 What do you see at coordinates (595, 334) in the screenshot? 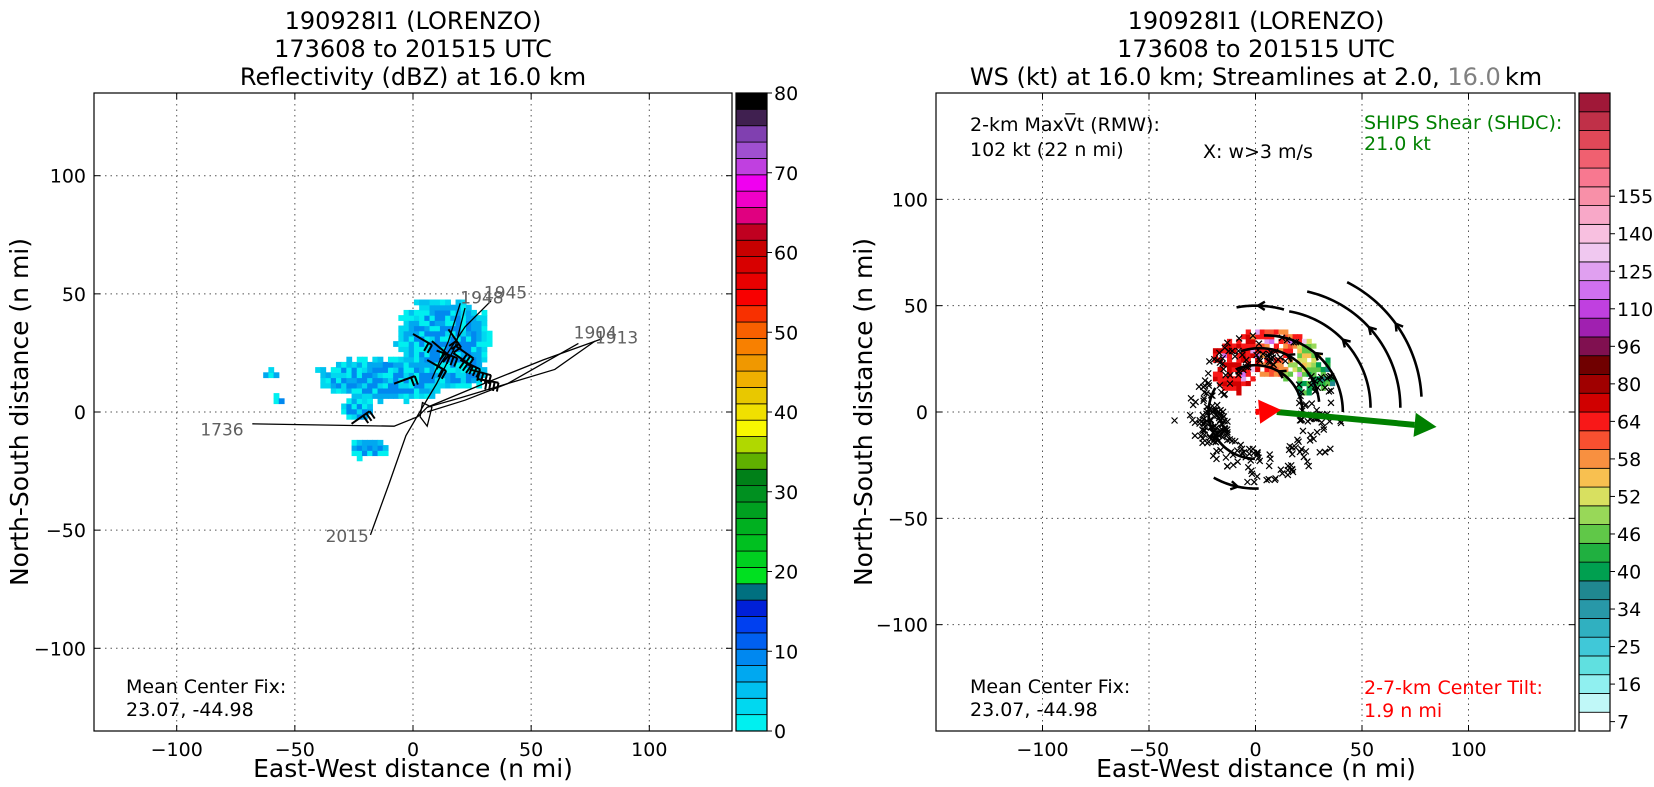
I see `track-time-label: 1904` at bounding box center [595, 334].